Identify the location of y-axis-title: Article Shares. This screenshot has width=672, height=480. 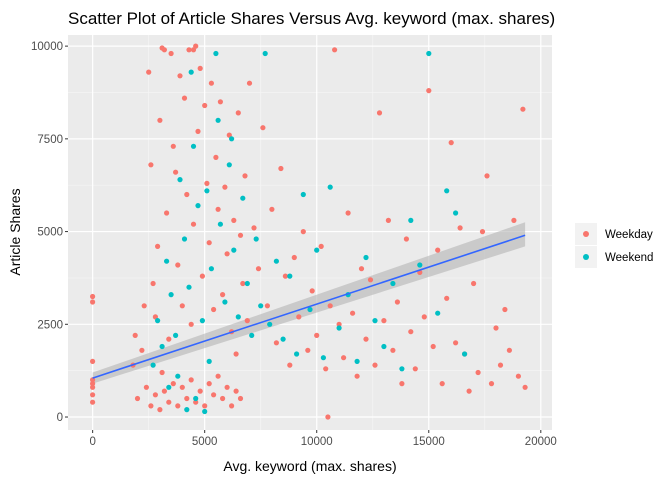
(15, 231).